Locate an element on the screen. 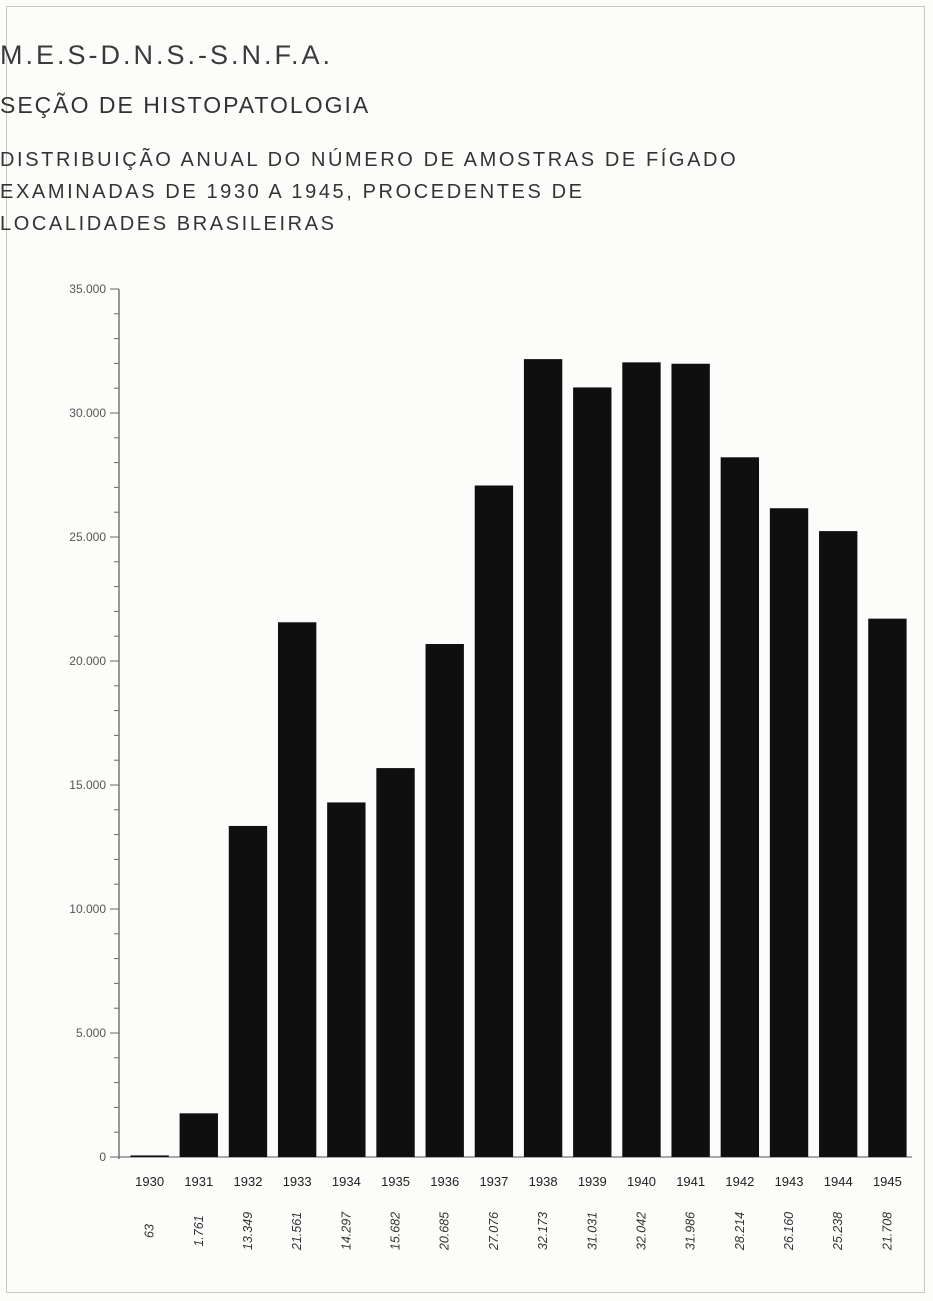  x-tick-label: 1932 is located at coordinates (248, 1181).